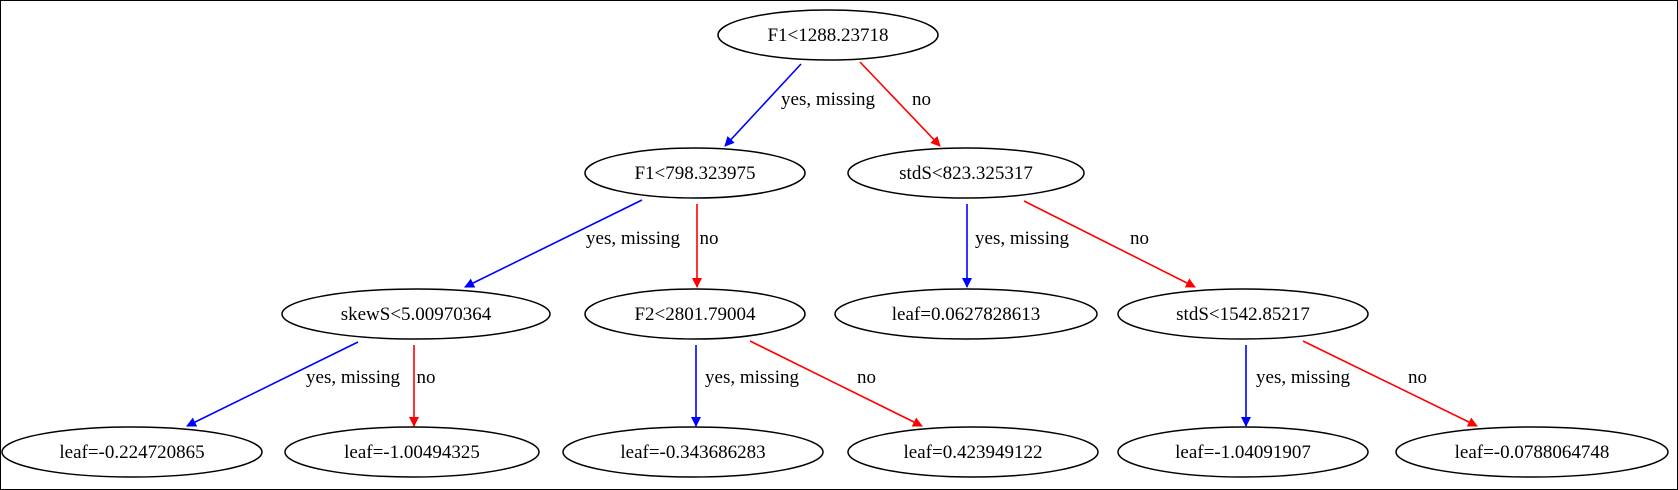 This screenshot has width=1678, height=490. I want to click on edge-n3-n8: no, so click(422, 386).